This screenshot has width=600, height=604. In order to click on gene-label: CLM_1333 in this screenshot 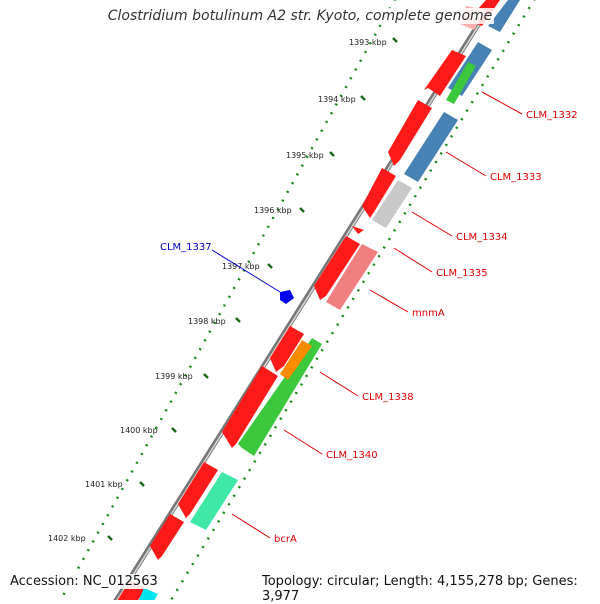, I will do `click(516, 177)`.